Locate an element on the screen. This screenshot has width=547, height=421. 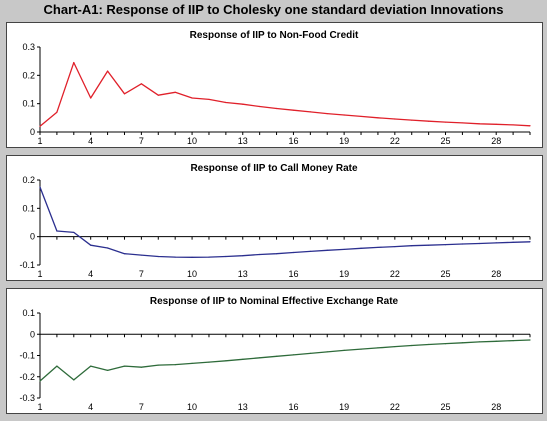
y-tick-label: 0 is located at coordinates (32, 237).